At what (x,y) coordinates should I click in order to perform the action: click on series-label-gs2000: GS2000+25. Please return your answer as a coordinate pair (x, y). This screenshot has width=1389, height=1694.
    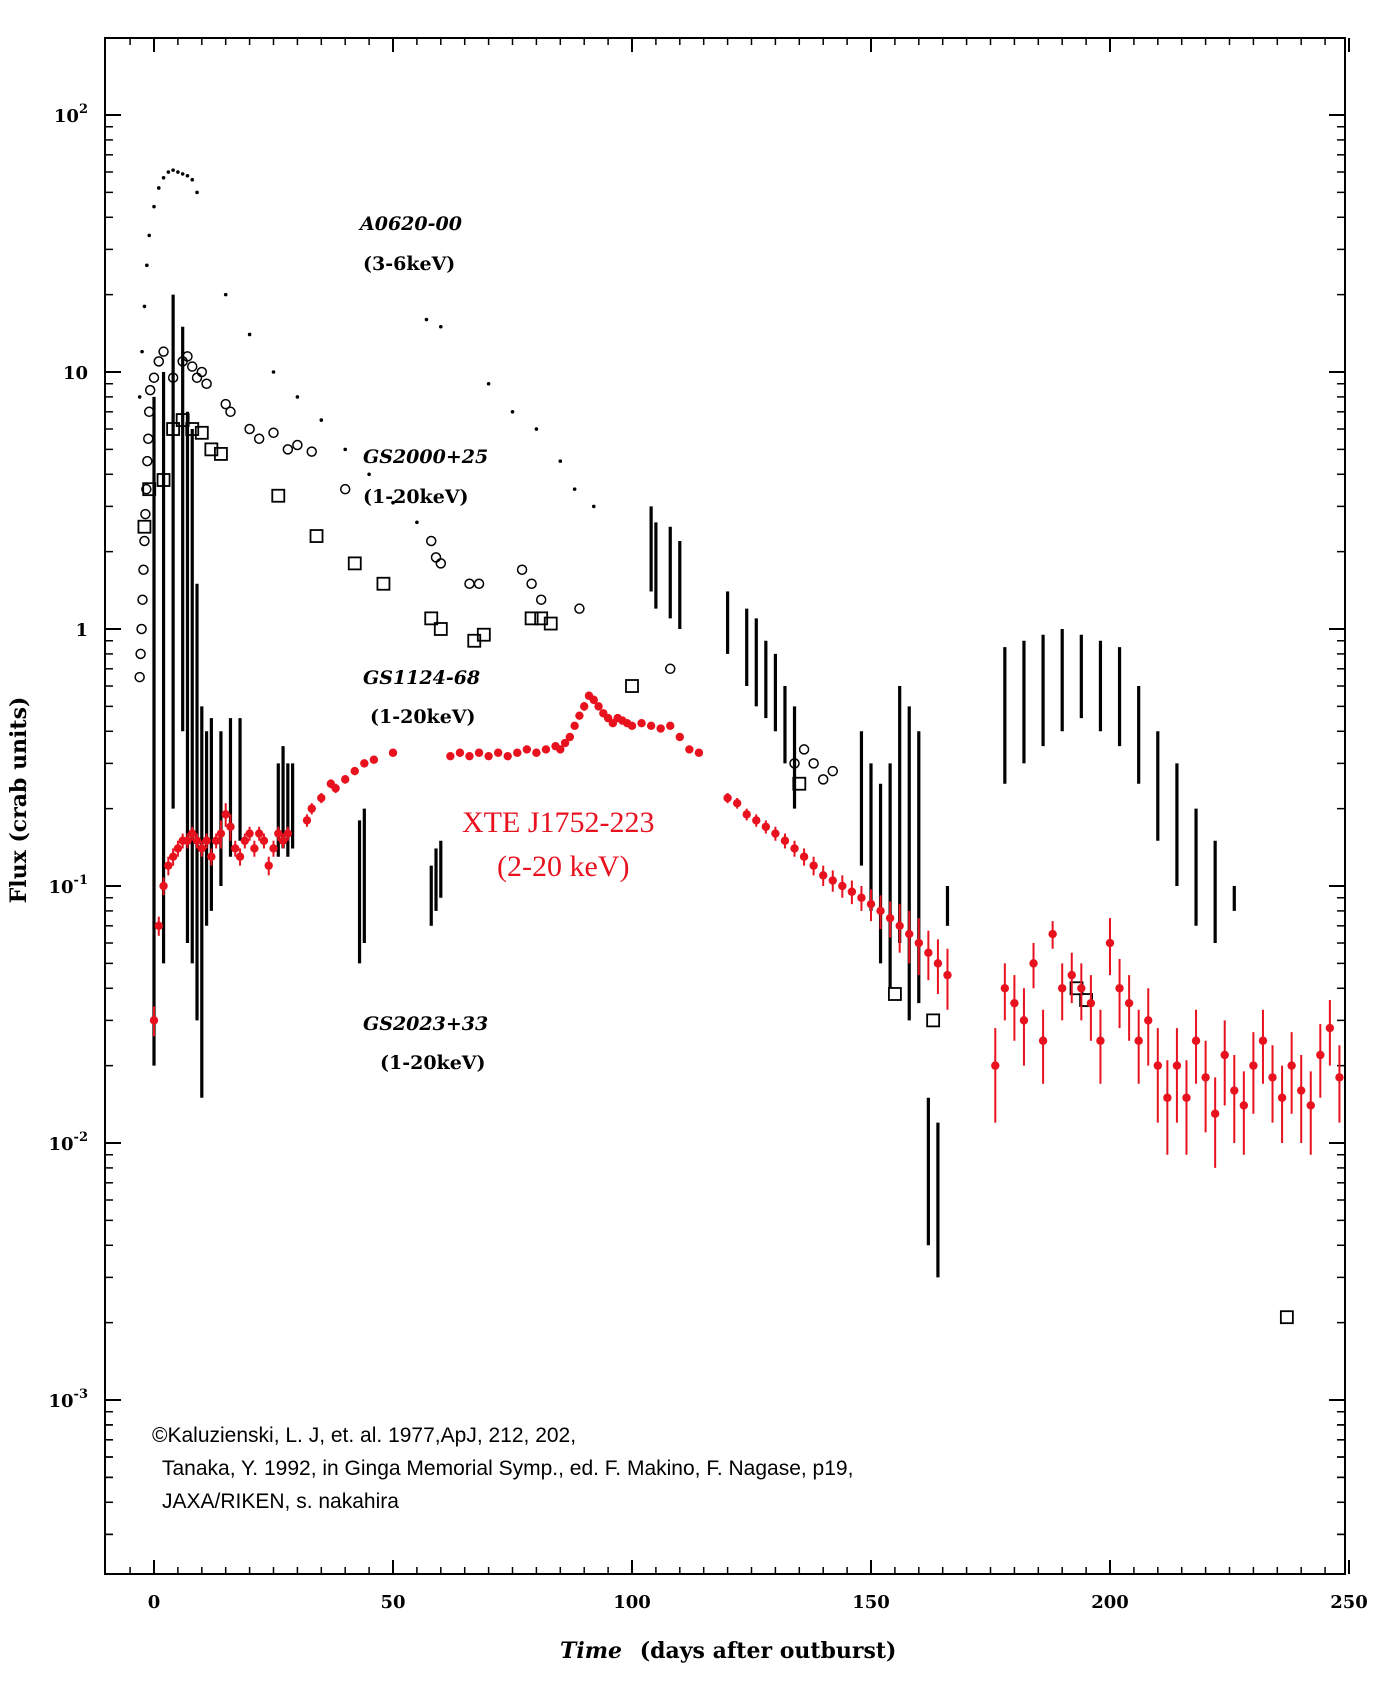
    Looking at the image, I should click on (425, 457).